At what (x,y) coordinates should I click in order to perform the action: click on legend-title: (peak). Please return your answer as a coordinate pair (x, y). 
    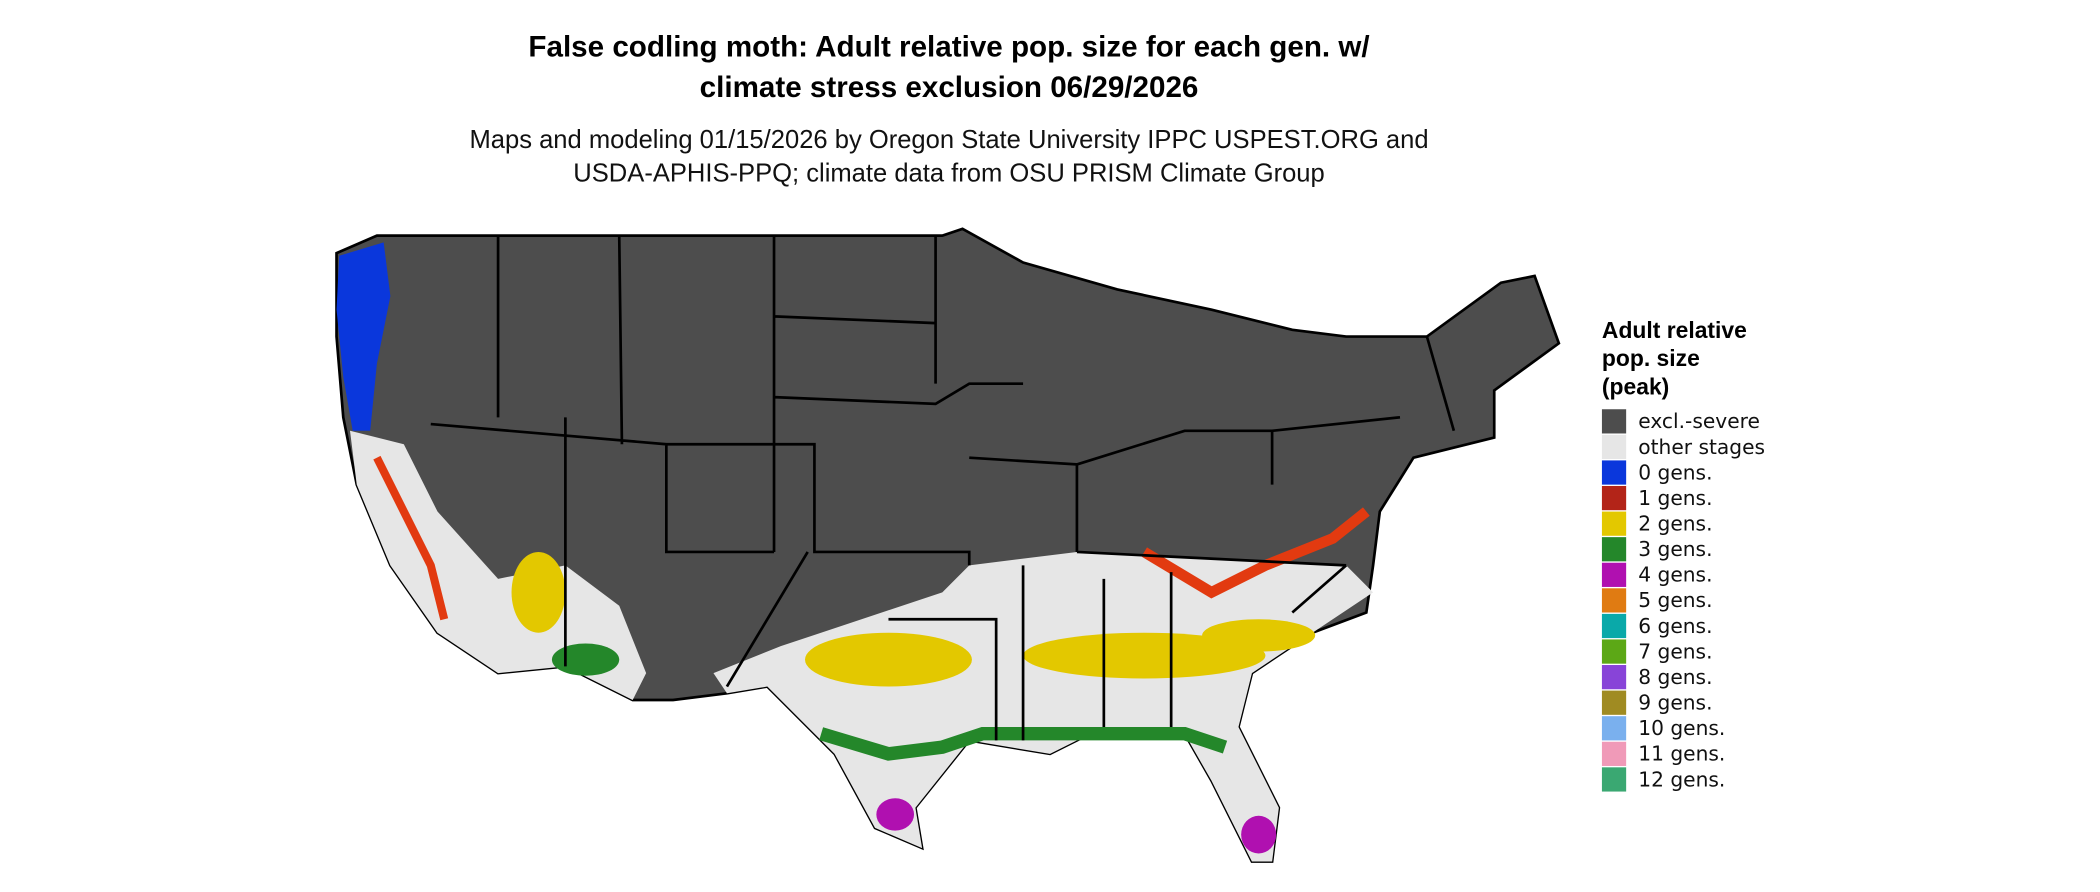
    Looking at the image, I should click on (1635, 386).